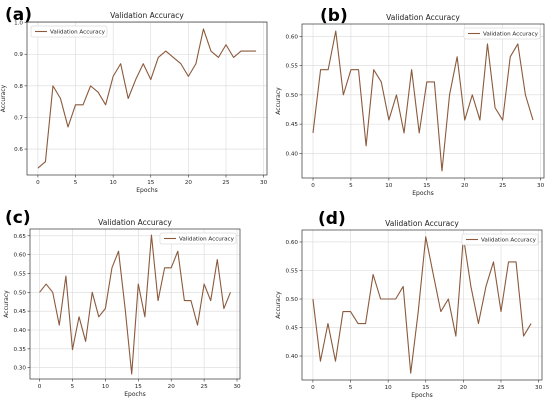  Describe the element at coordinates (18, 118) in the screenshot. I see `y-tick-label: 0.7` at that location.